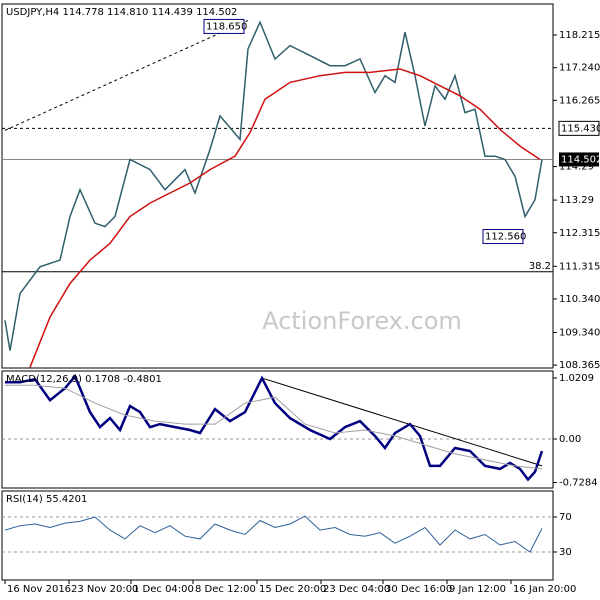 Image resolution: width=600 pixels, height=600 pixels. I want to click on annotation-label: 112.560, so click(505, 237).